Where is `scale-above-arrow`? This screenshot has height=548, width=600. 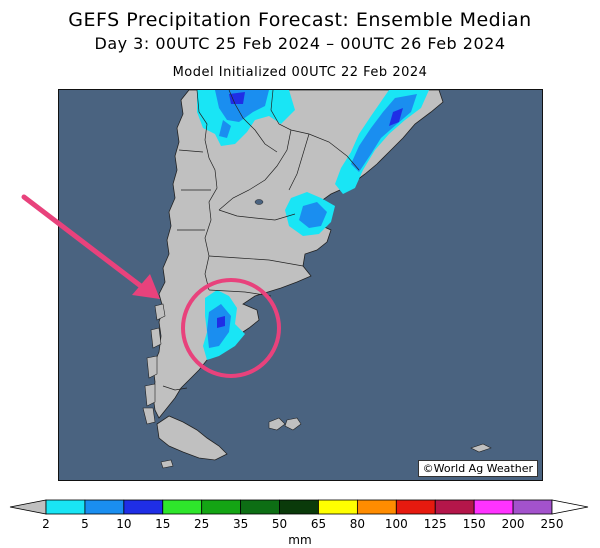 scale-above-arrow is located at coordinates (570, 507).